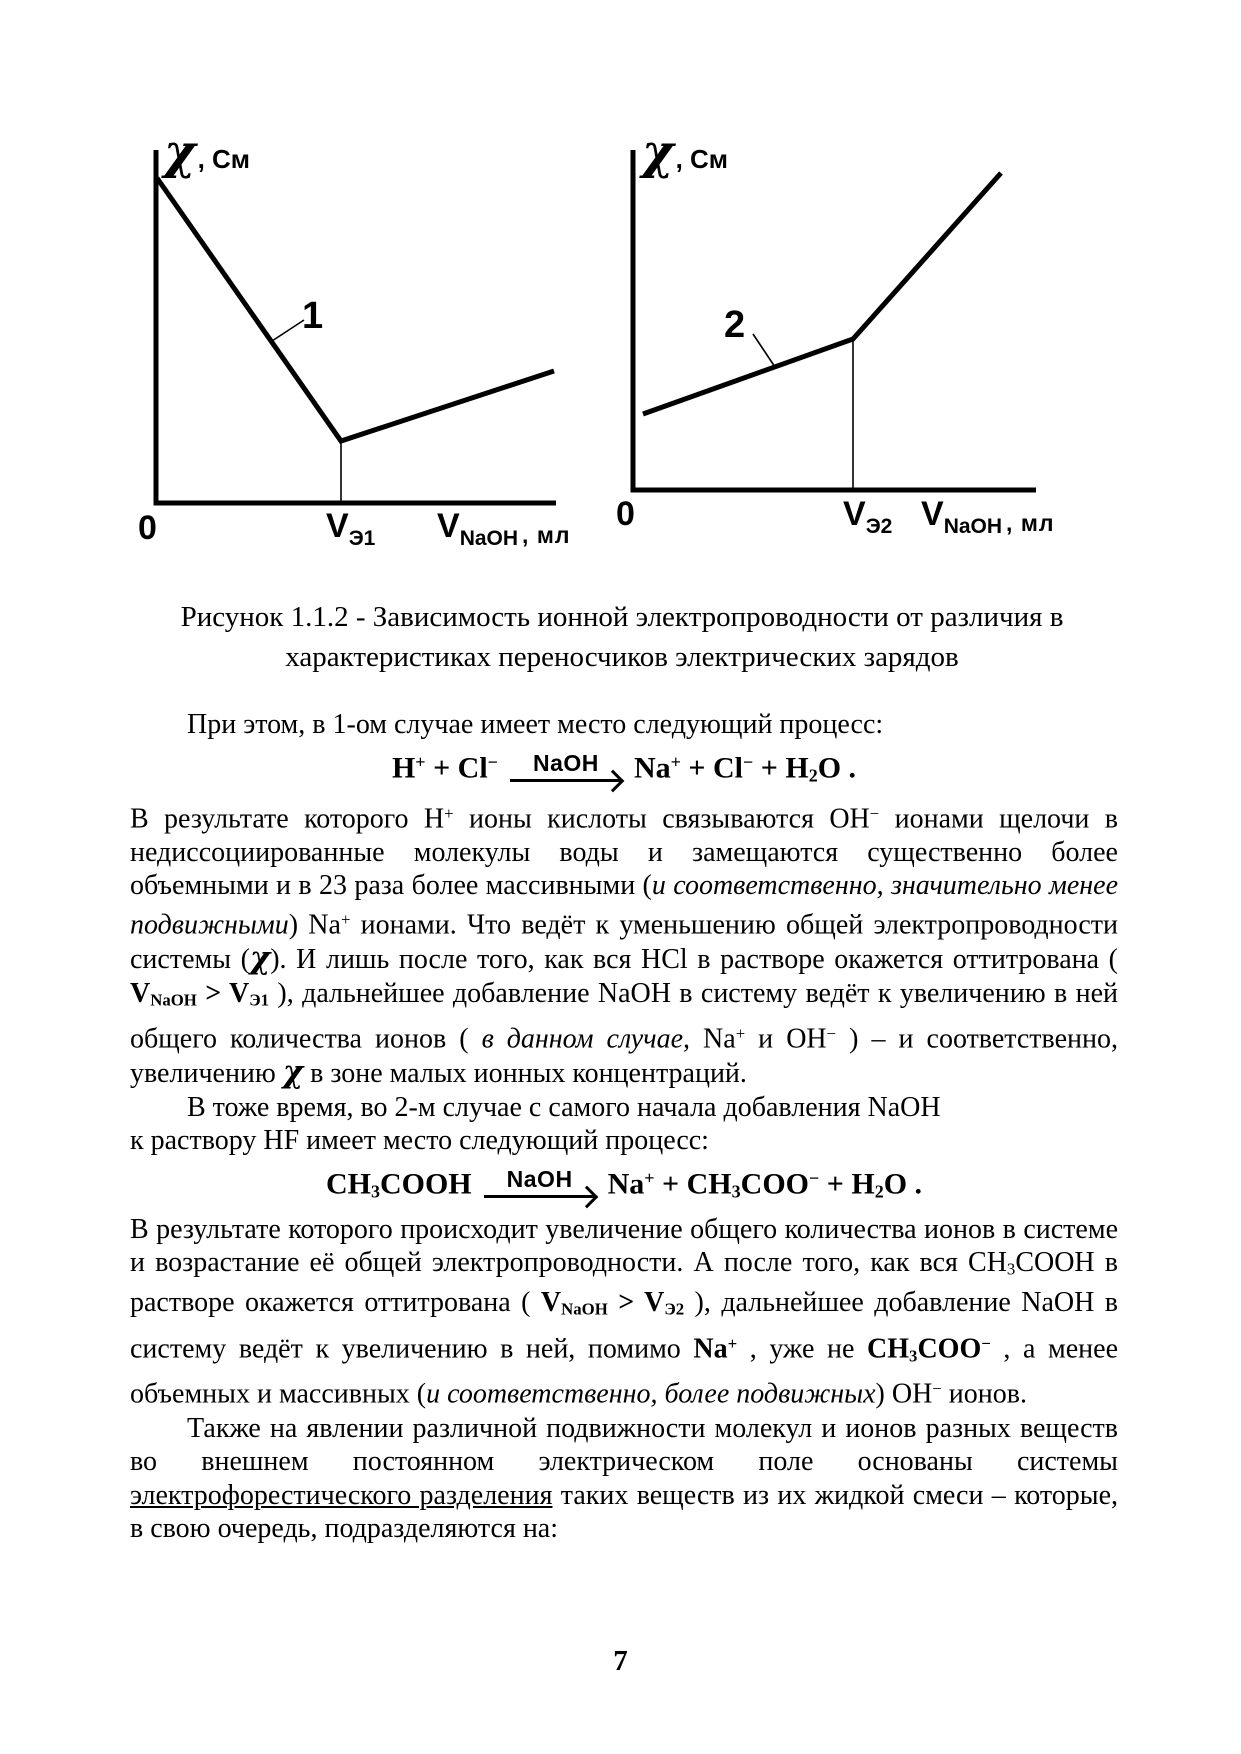  Describe the element at coordinates (351, 528) in the screenshot. I see `chart1-equivalence-volume-label: VЭ1` at that location.